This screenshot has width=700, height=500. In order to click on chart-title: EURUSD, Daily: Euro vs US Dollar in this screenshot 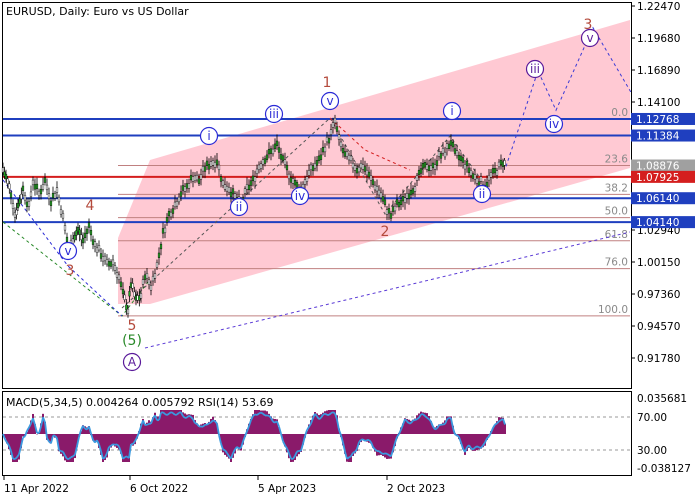, I will do `click(97, 11)`.